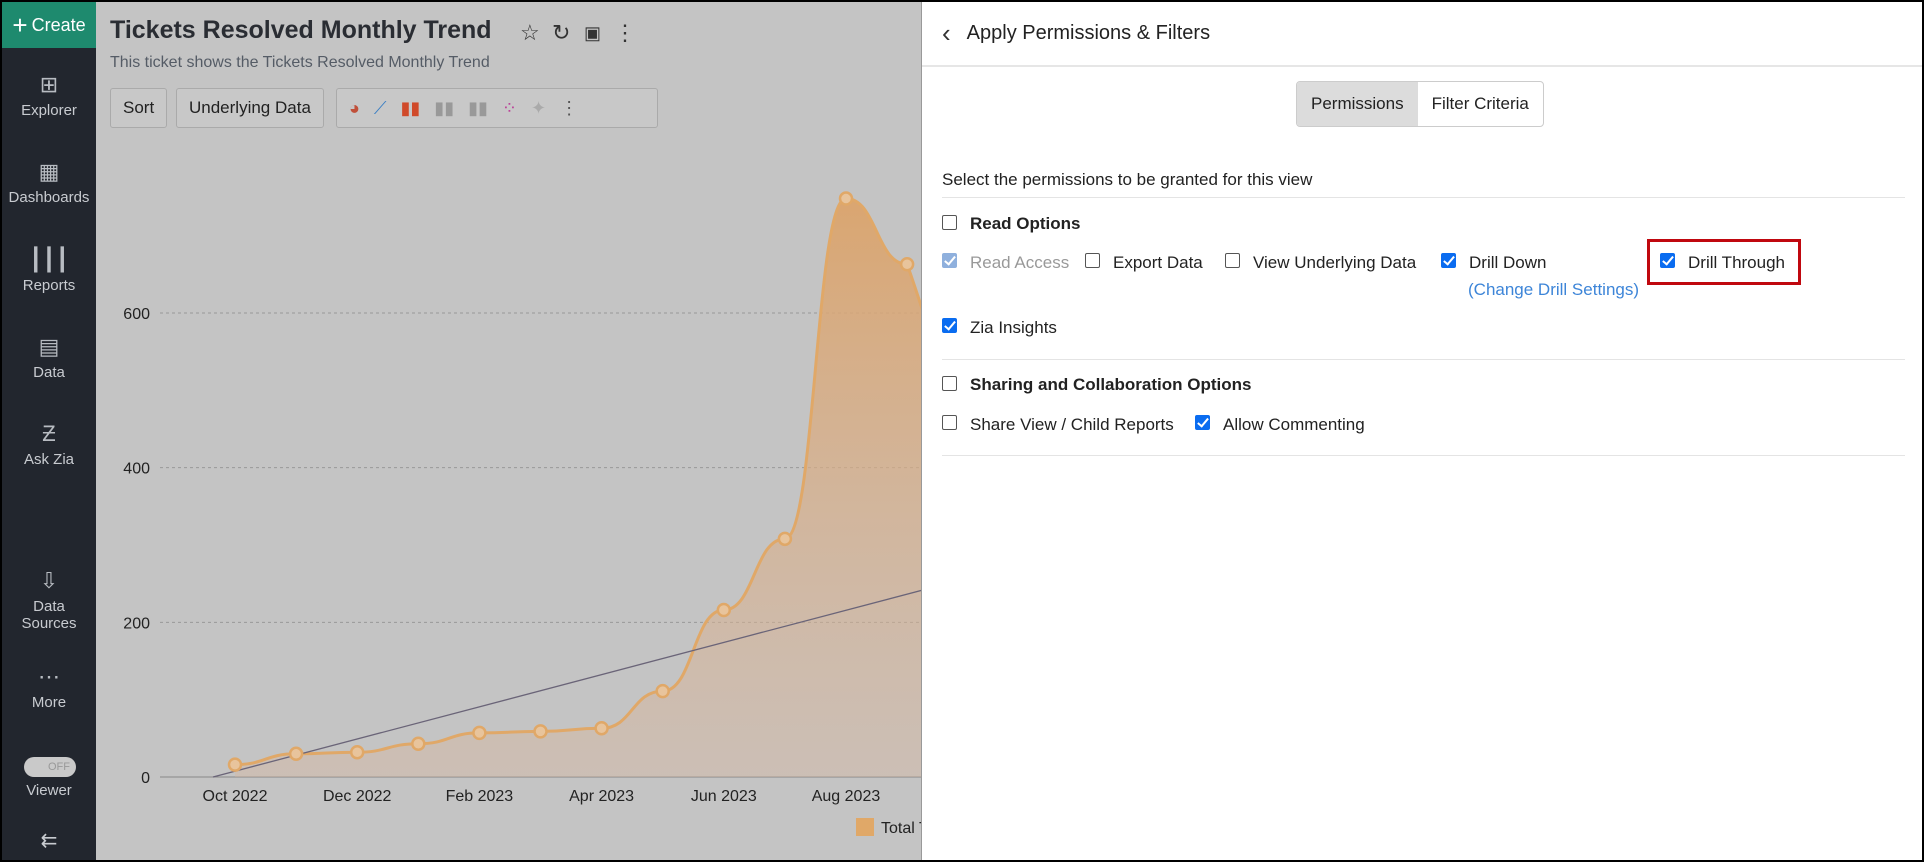  I want to click on viewer-toggle: OFF, so click(50, 767).